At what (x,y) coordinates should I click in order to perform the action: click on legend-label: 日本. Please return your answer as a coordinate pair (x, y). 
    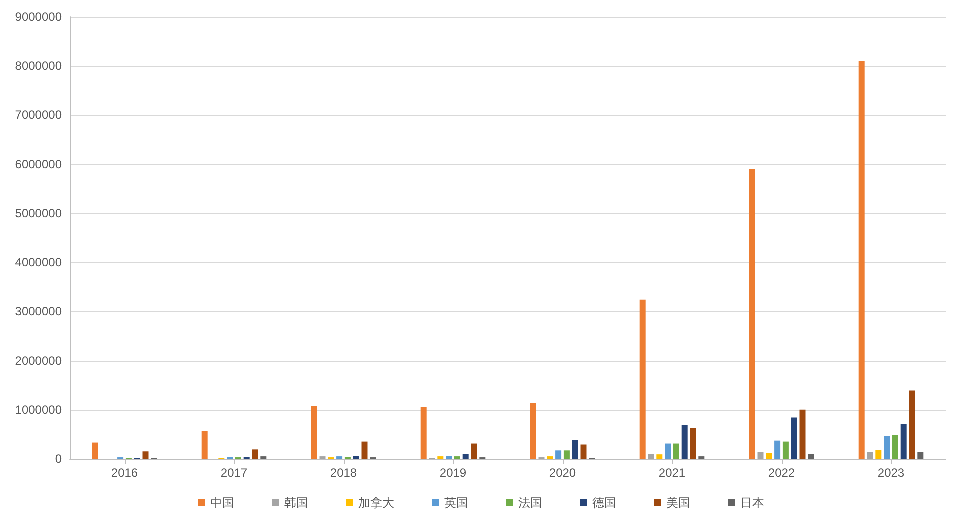
    Looking at the image, I should click on (752, 503).